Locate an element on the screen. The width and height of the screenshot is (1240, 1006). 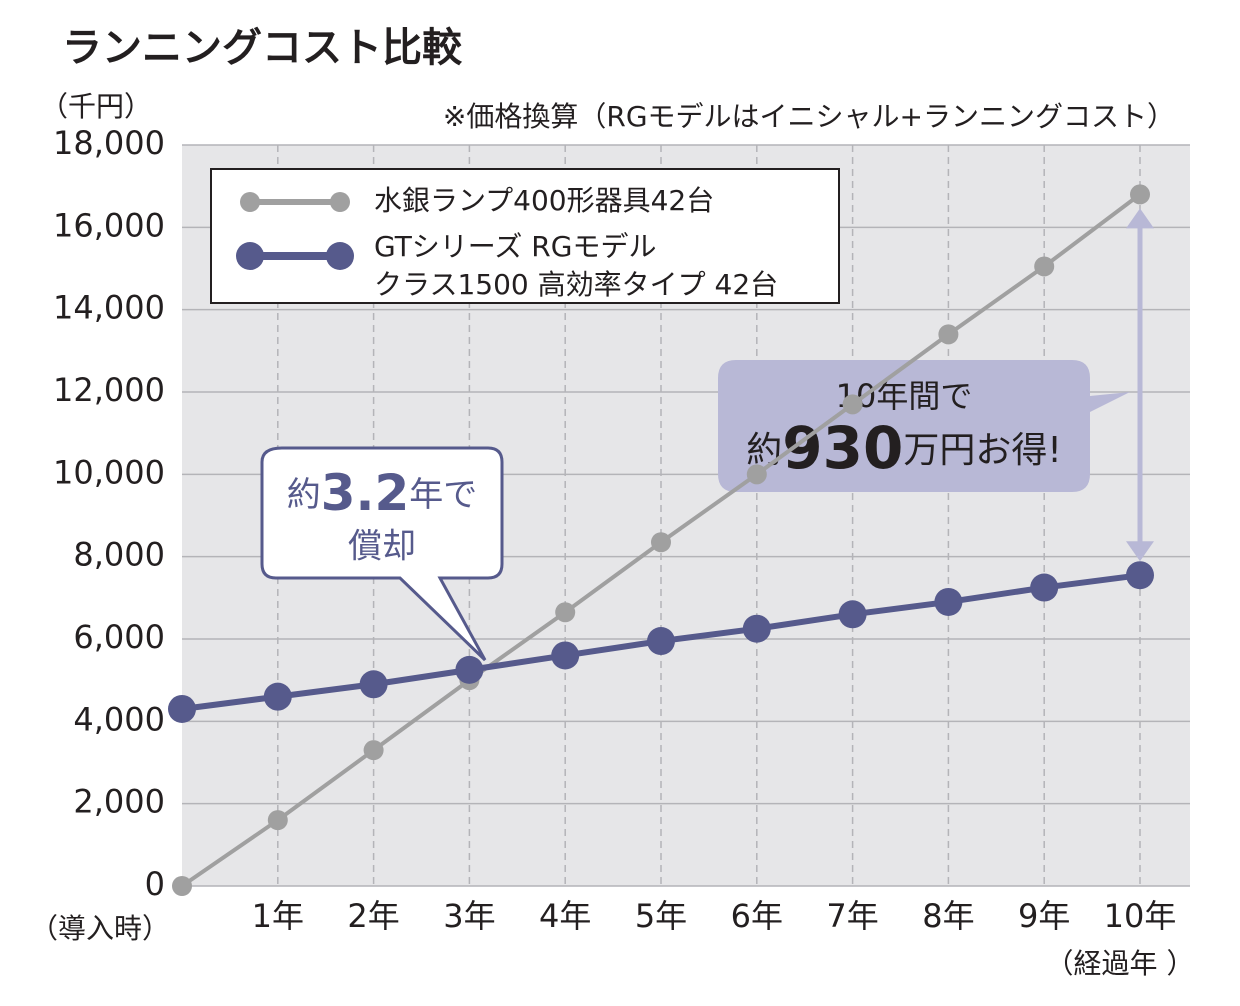
x-tick-label: 9年 is located at coordinates (1044, 916).